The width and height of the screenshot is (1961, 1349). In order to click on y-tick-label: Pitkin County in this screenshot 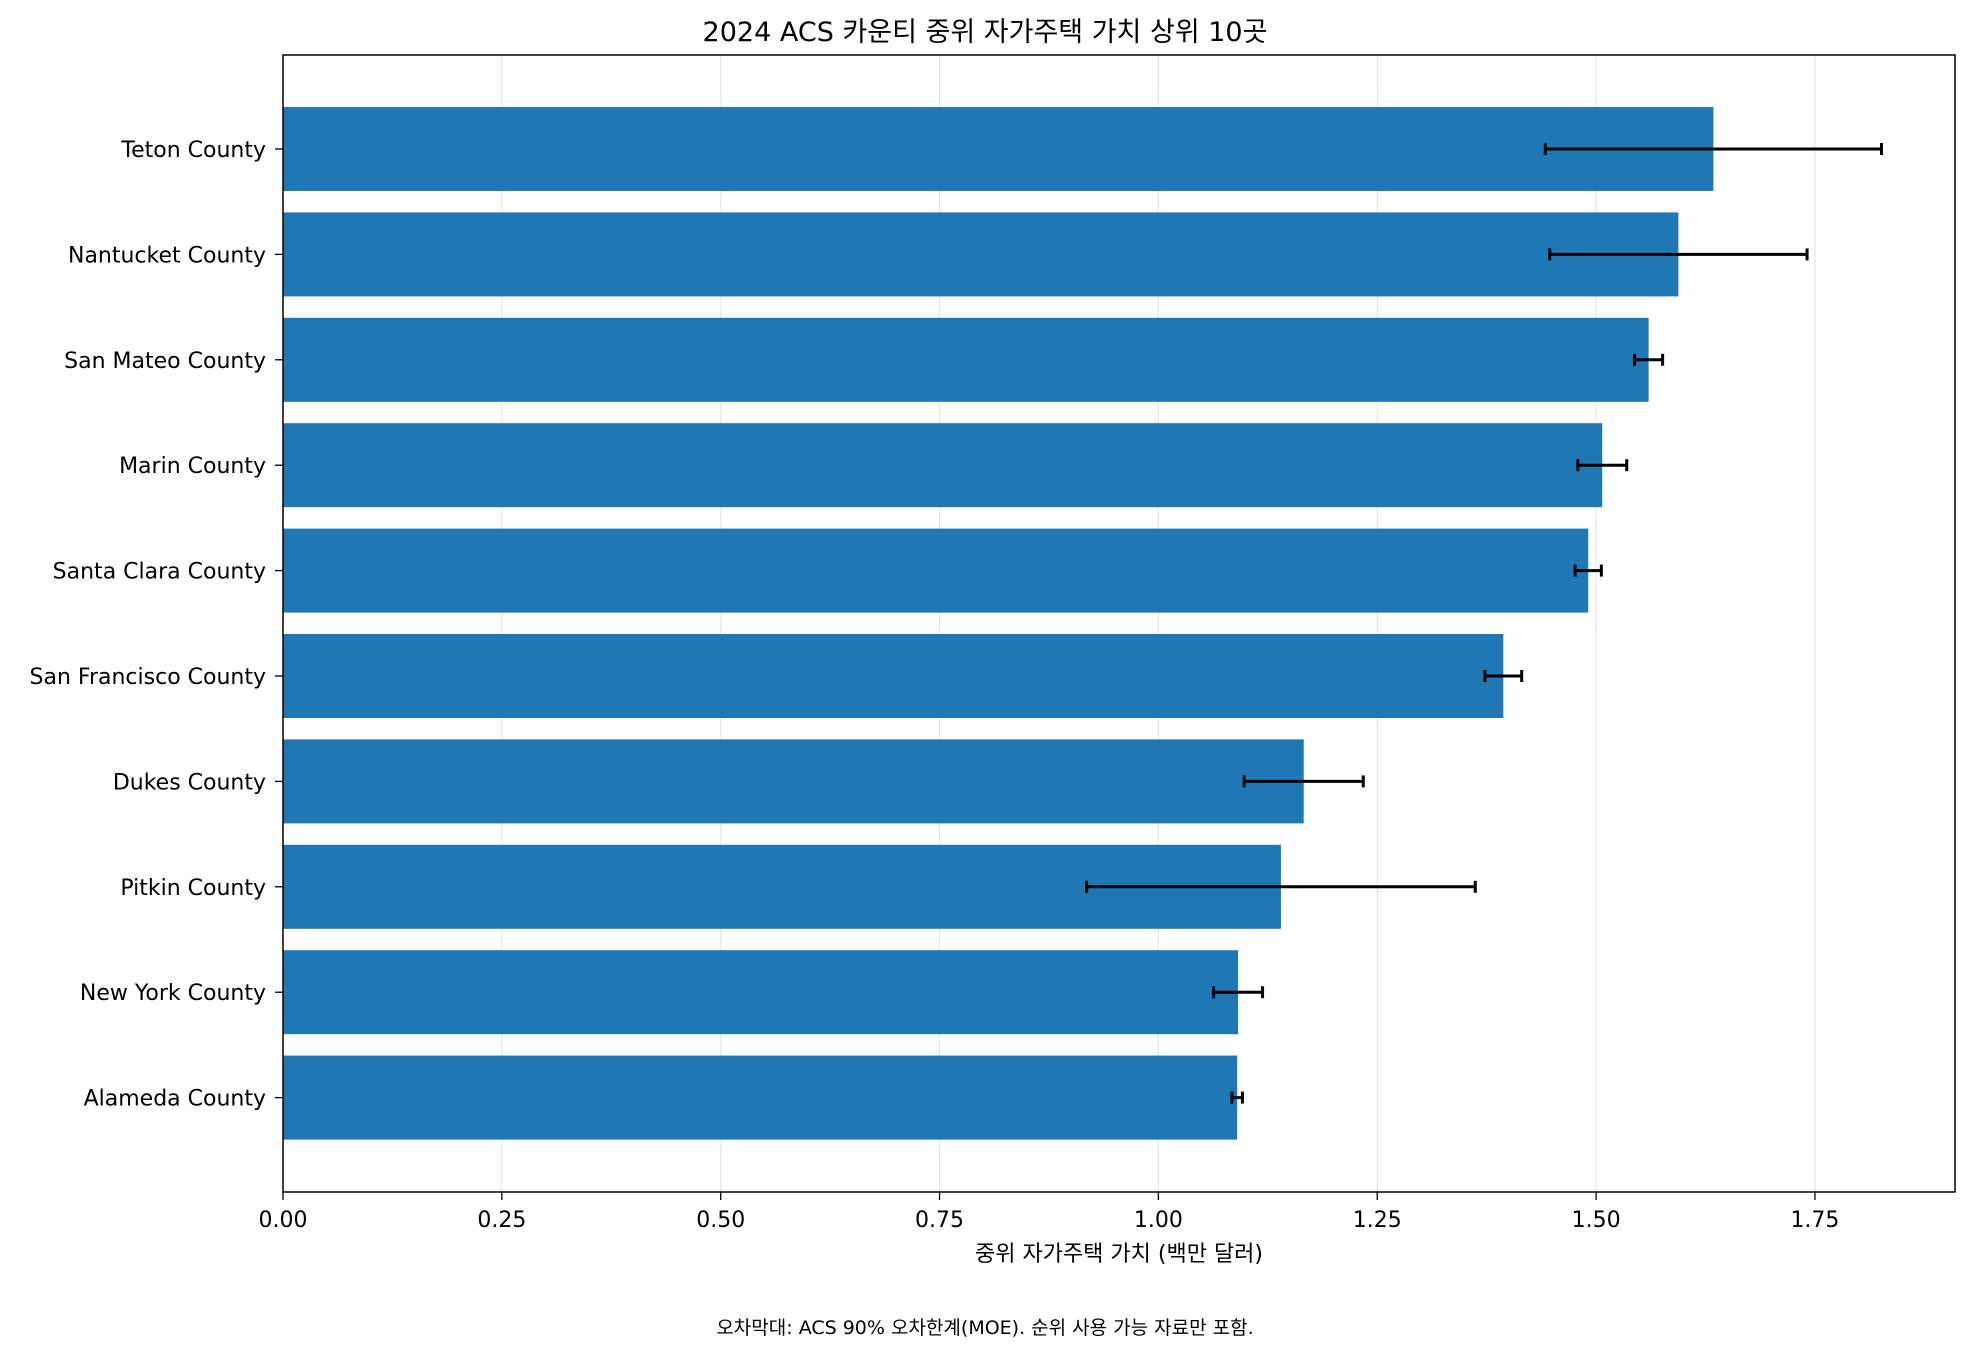, I will do `click(193, 888)`.